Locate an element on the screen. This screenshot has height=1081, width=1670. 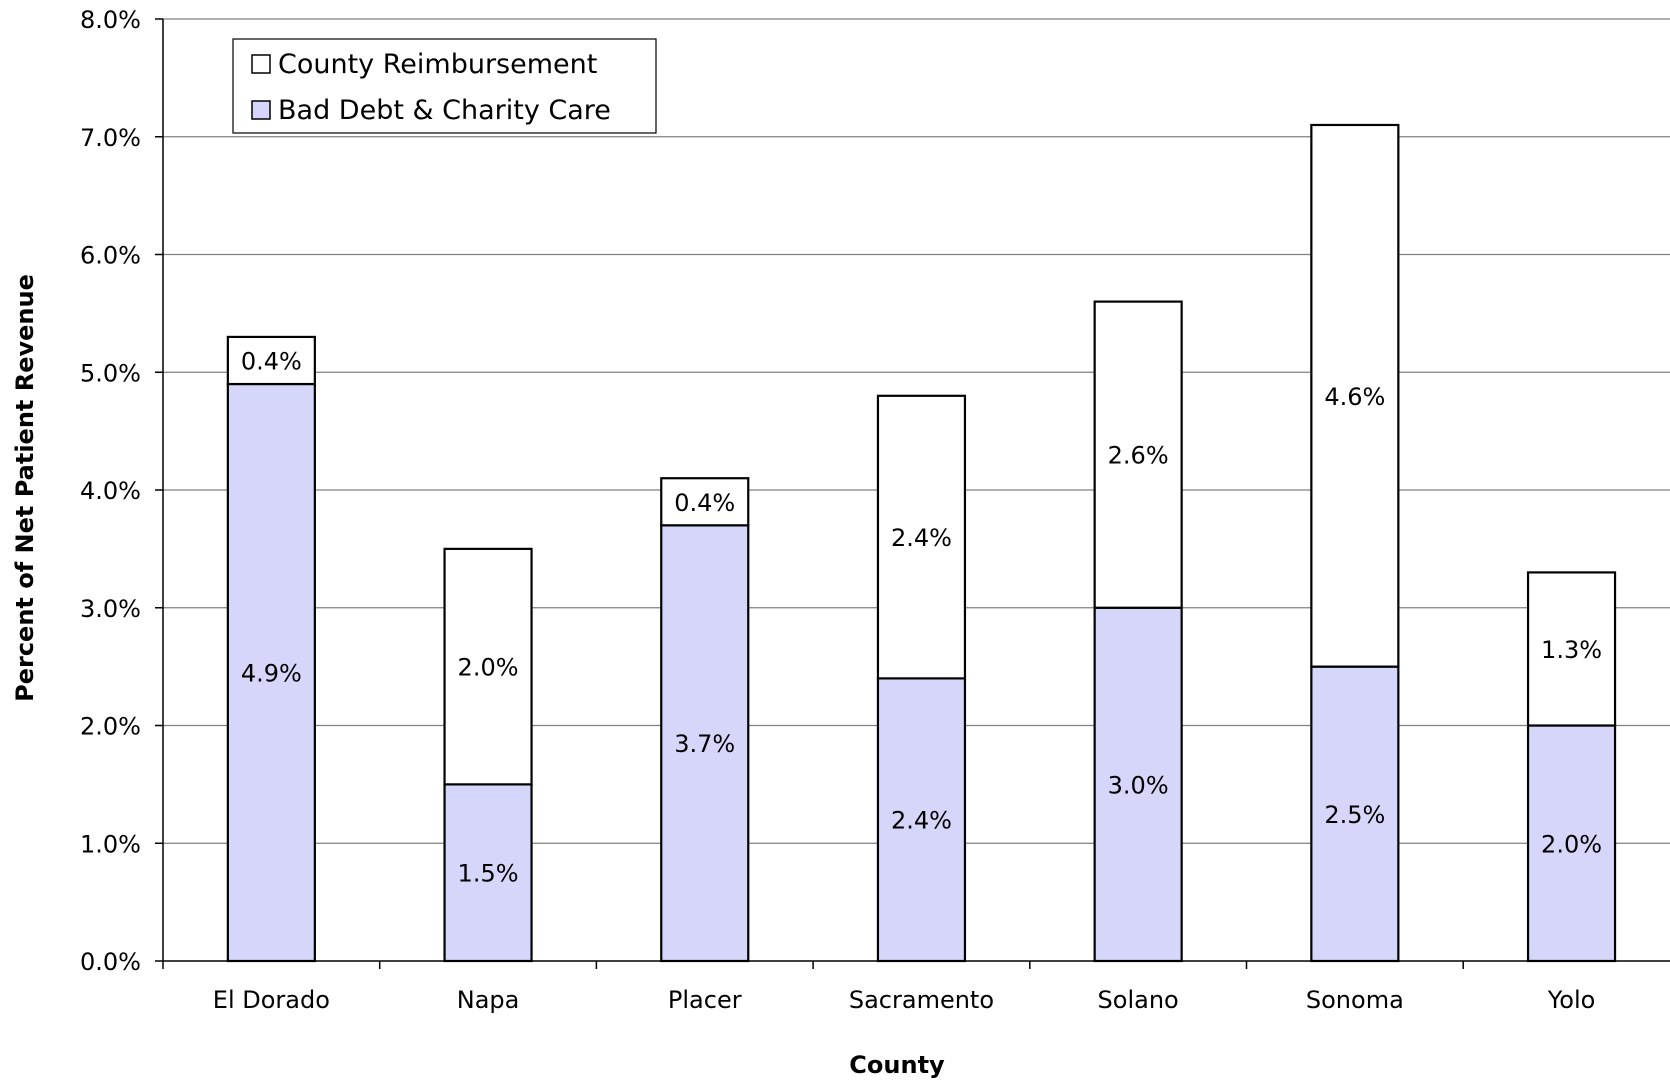
y-tick-label: 0.0% is located at coordinates (110, 962).